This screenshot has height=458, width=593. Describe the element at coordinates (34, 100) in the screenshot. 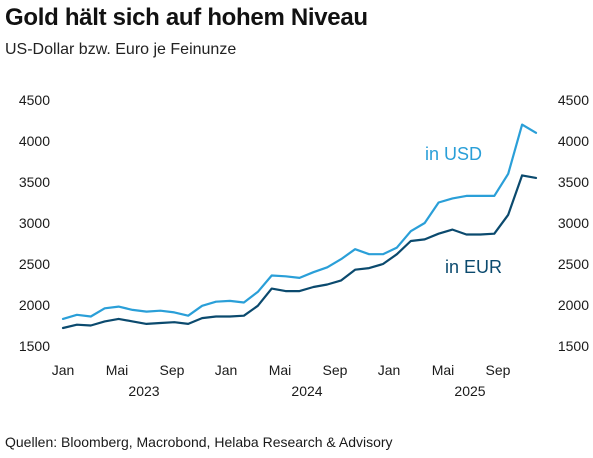

I see `y-tick-left-4500: 4500` at that location.